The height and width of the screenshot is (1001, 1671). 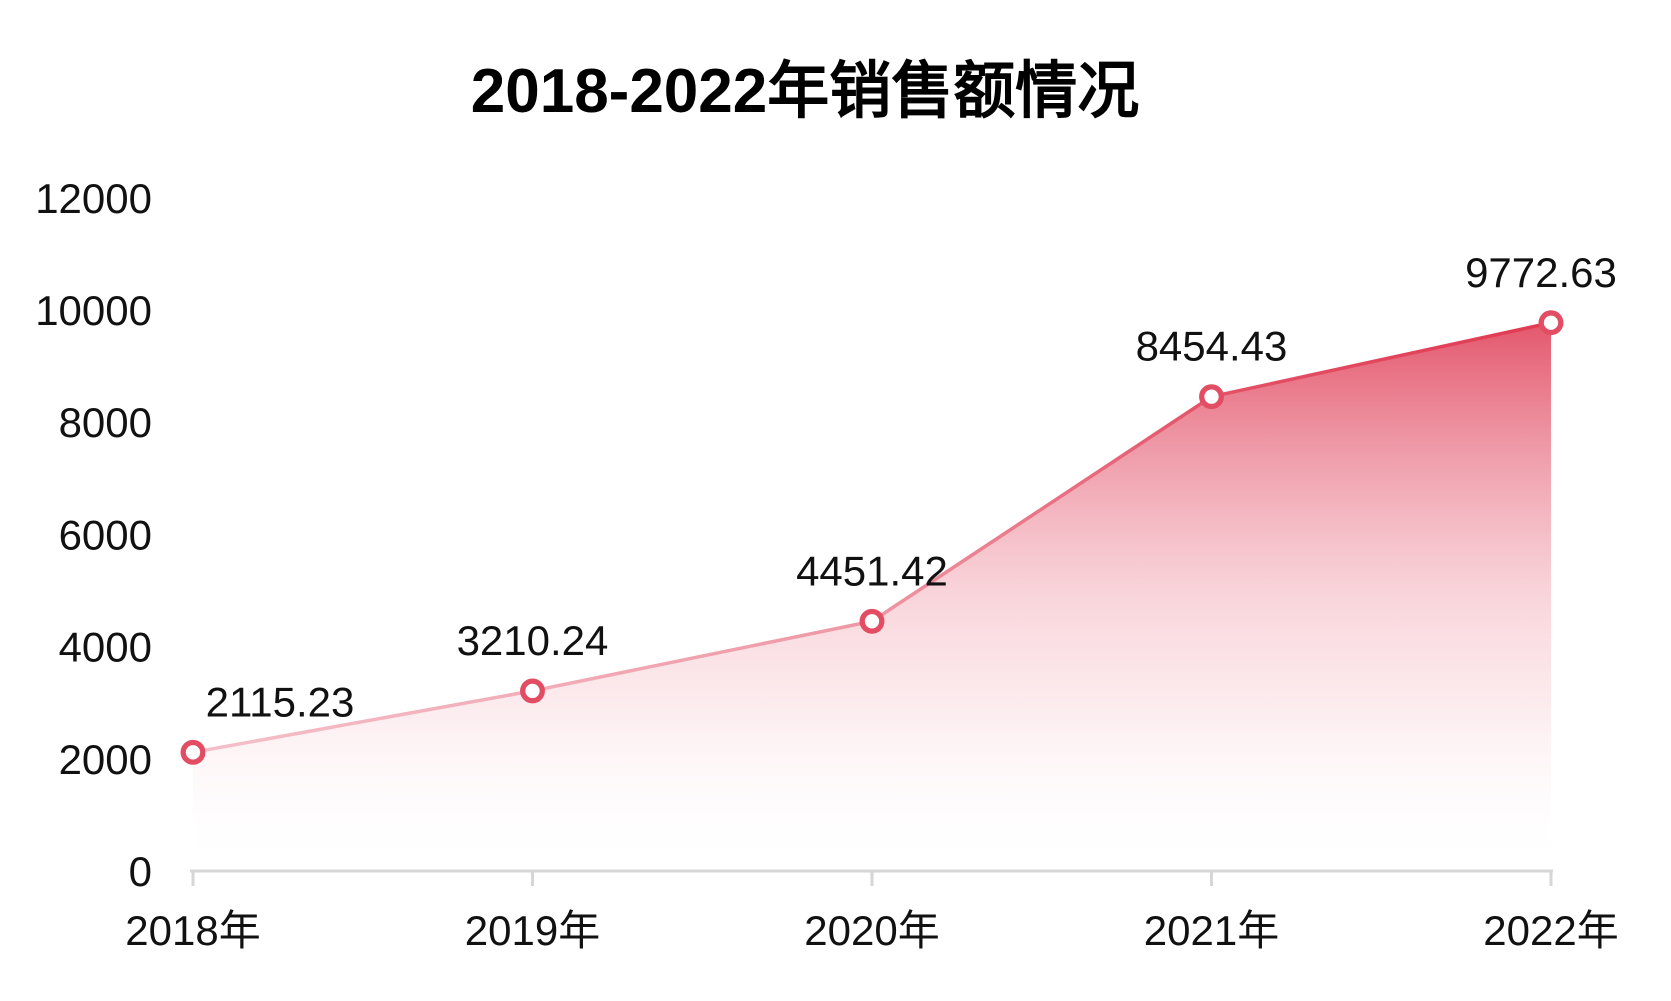 What do you see at coordinates (93, 198) in the screenshot?
I see `y-axis-tick-label: 12000` at bounding box center [93, 198].